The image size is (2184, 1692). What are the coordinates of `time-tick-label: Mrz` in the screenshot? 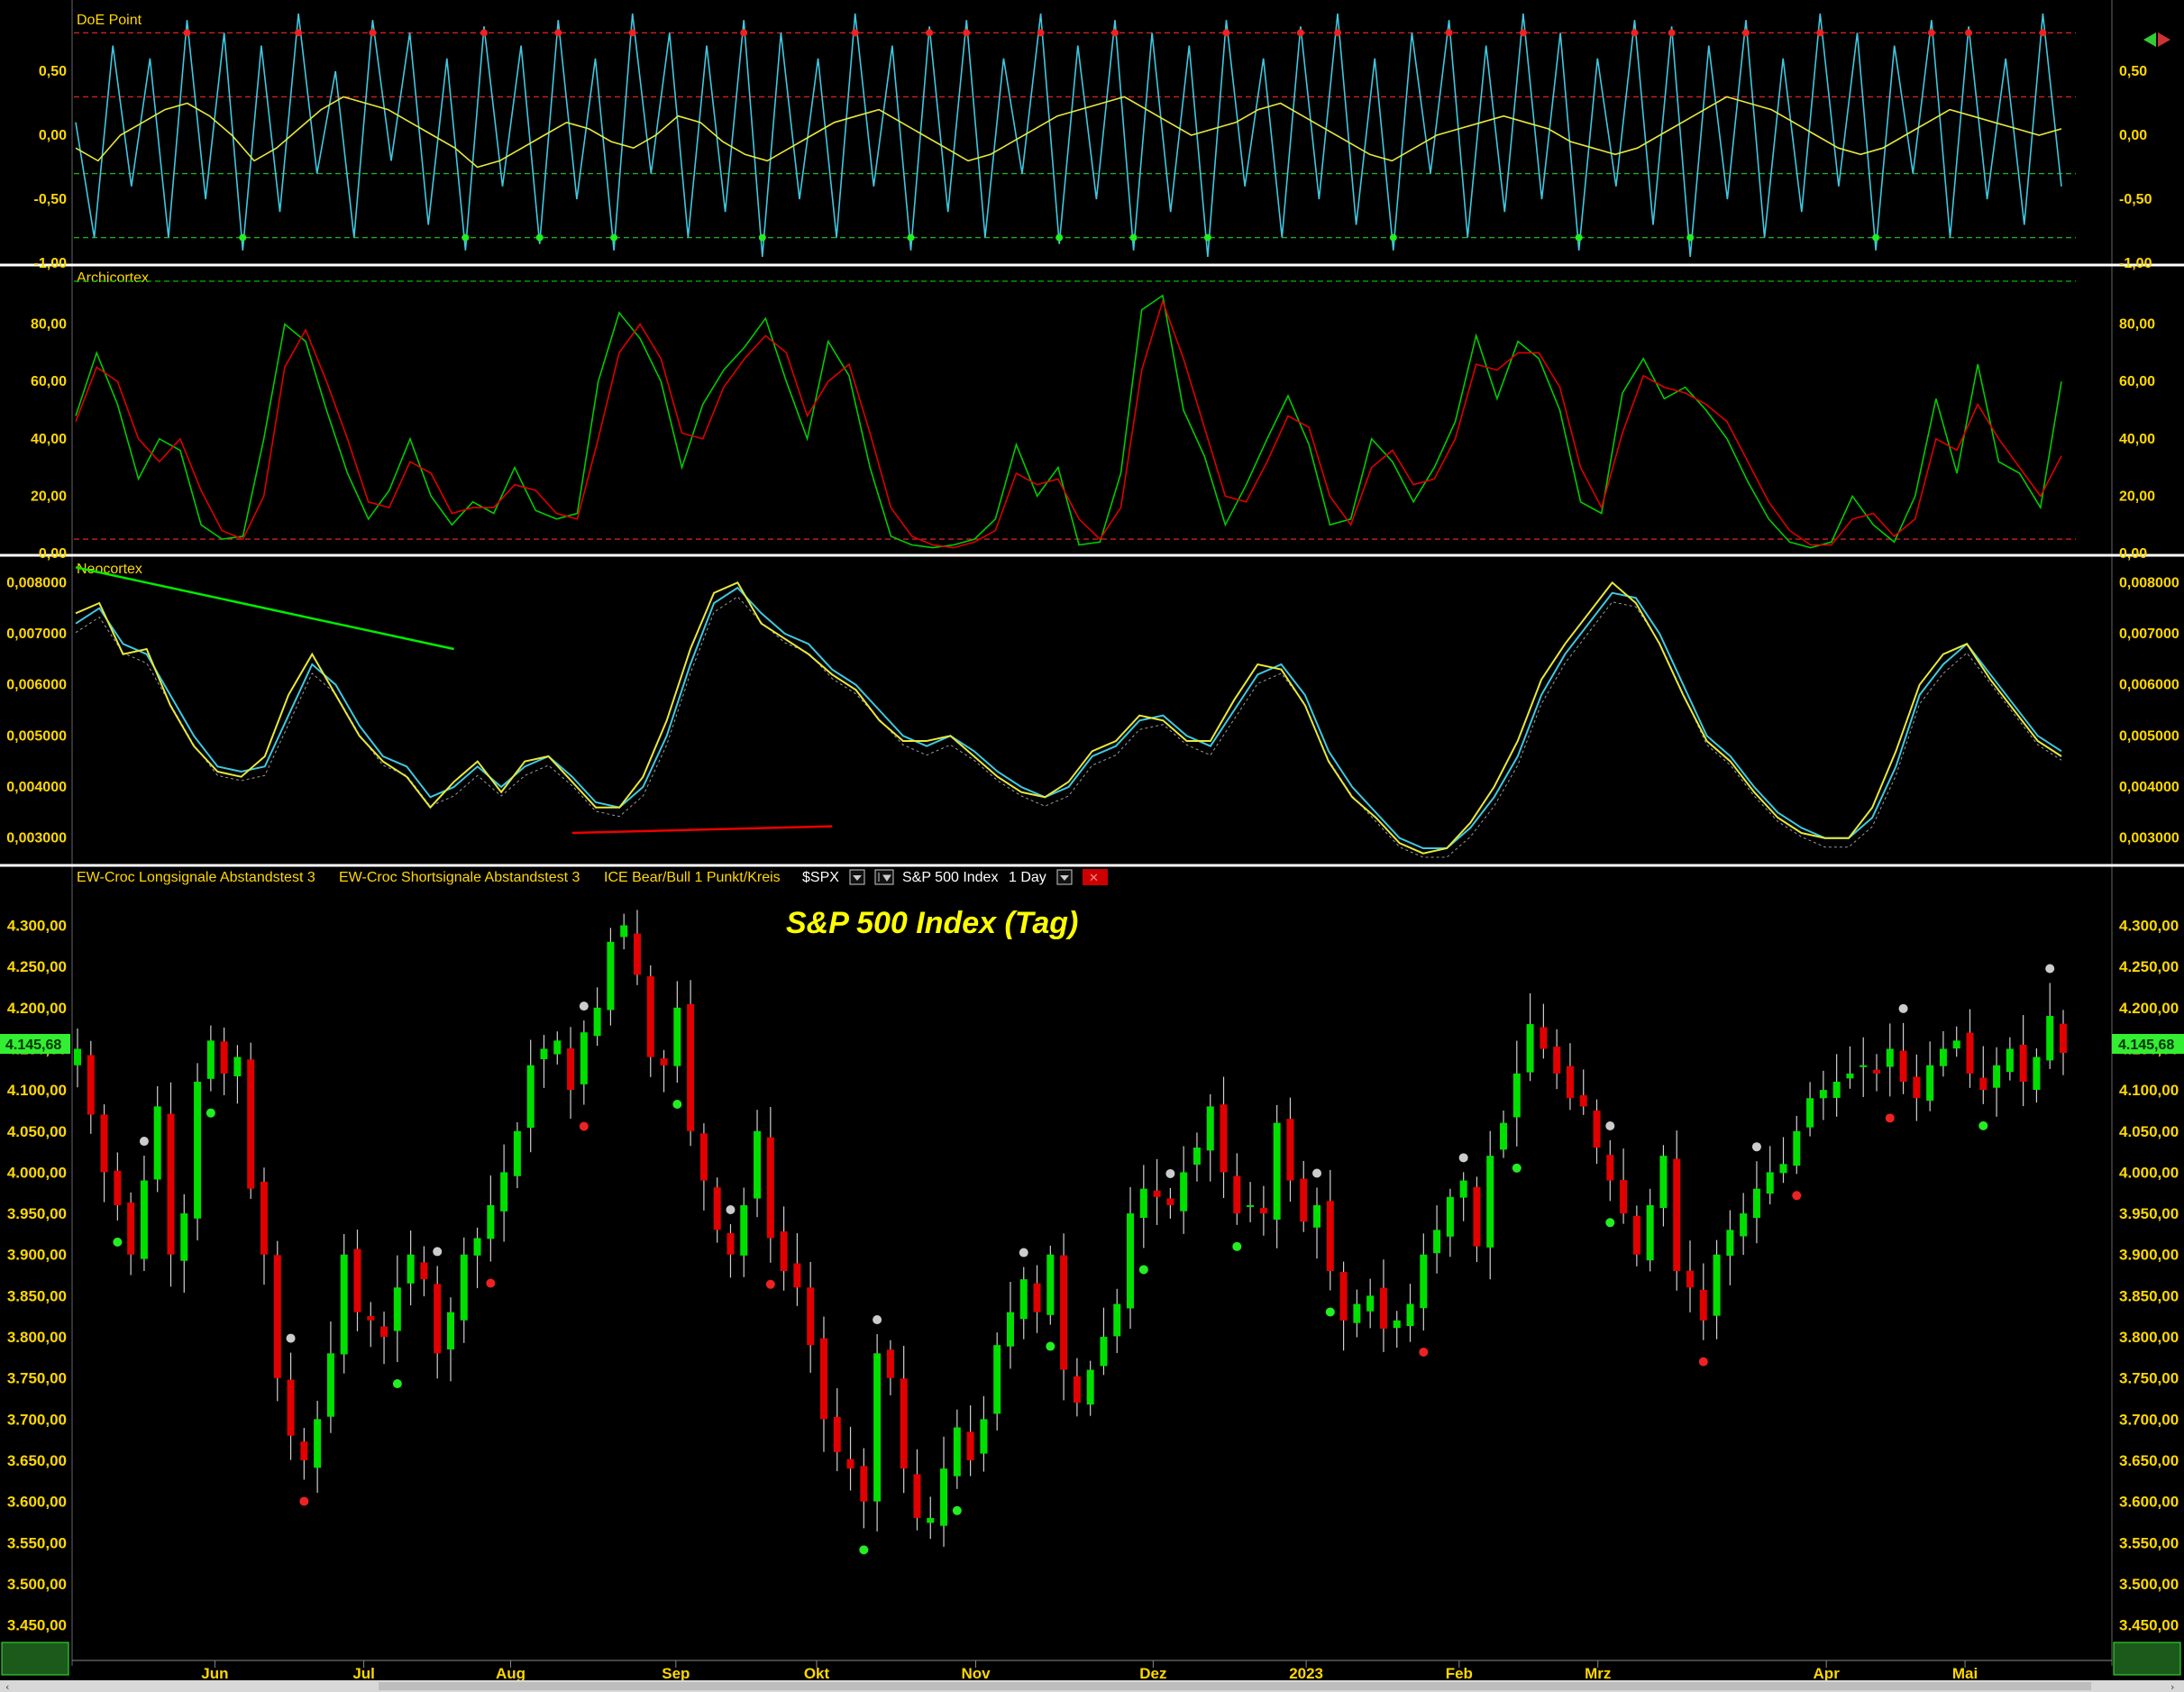 It's located at (1598, 1673).